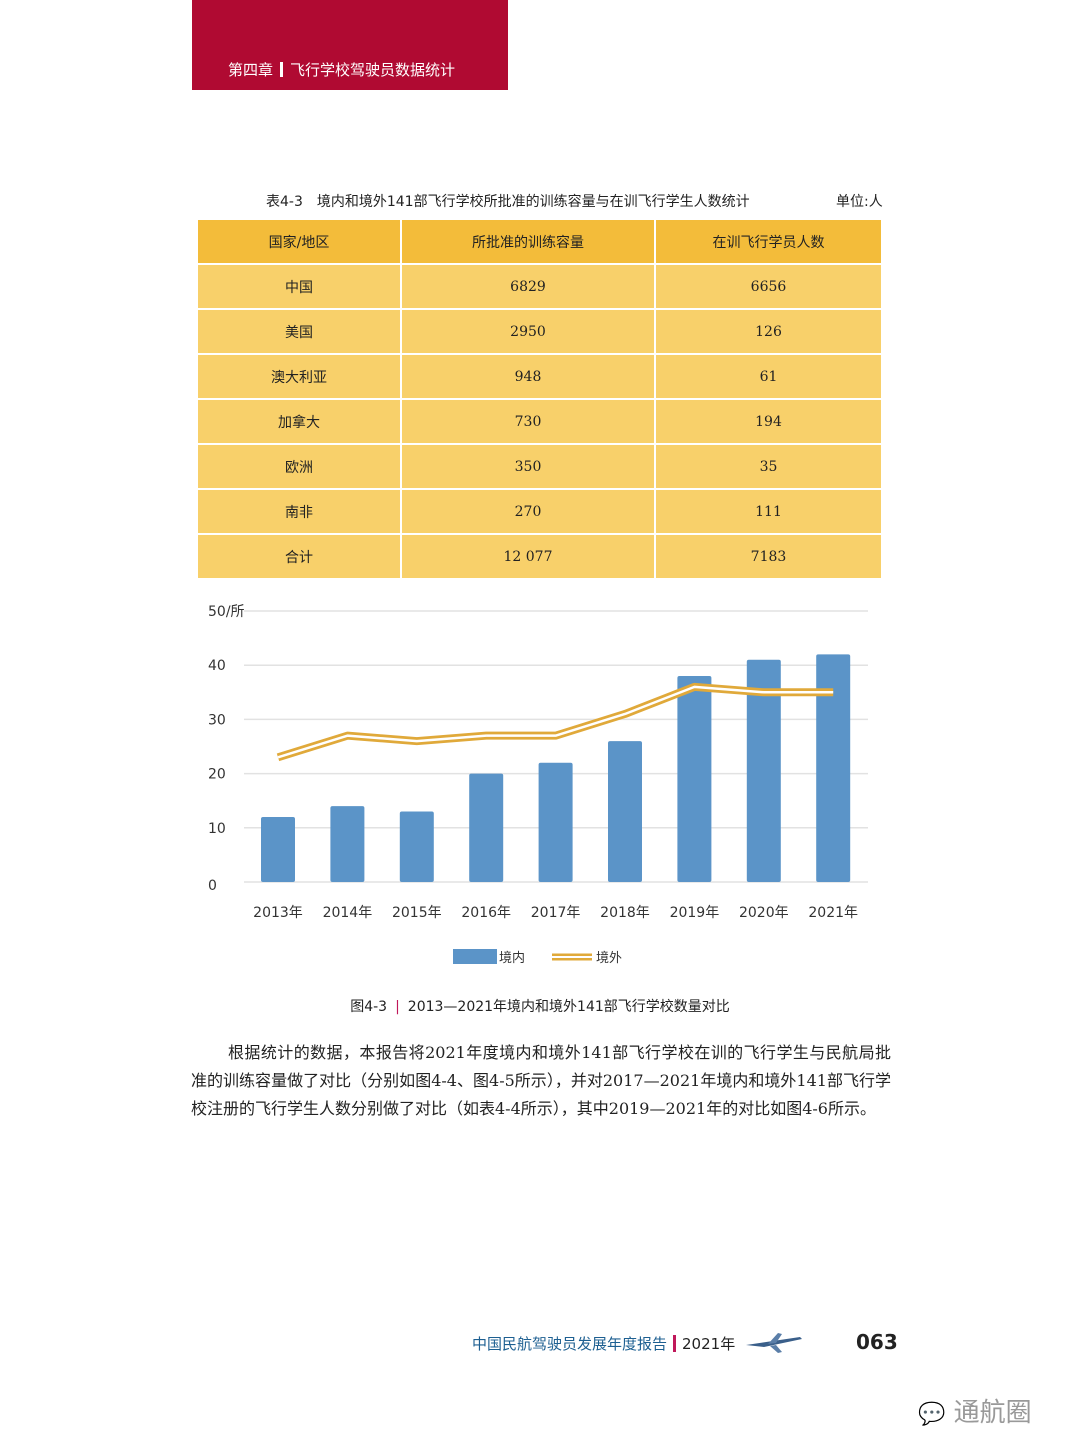 This screenshot has width=1080, height=1456. Describe the element at coordinates (217, 720) in the screenshot. I see `y-tick-label: 30` at that location.